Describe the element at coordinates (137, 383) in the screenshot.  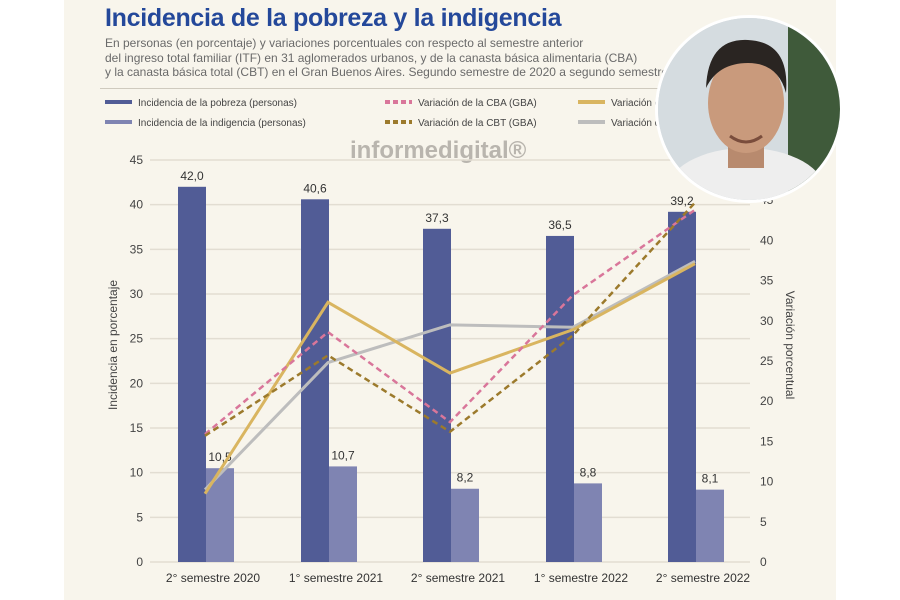
I see `y-tick-label: 20` at that location.